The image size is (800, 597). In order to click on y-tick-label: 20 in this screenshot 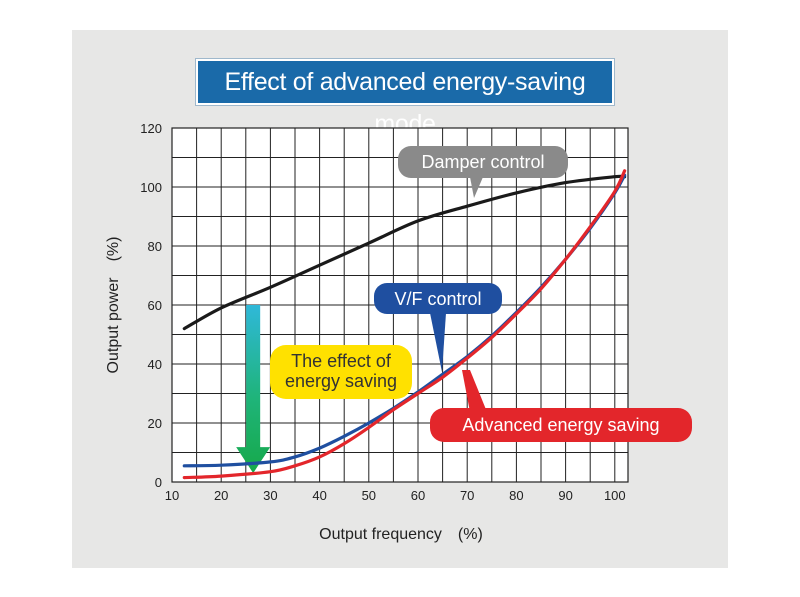, I will do `click(155, 423)`.